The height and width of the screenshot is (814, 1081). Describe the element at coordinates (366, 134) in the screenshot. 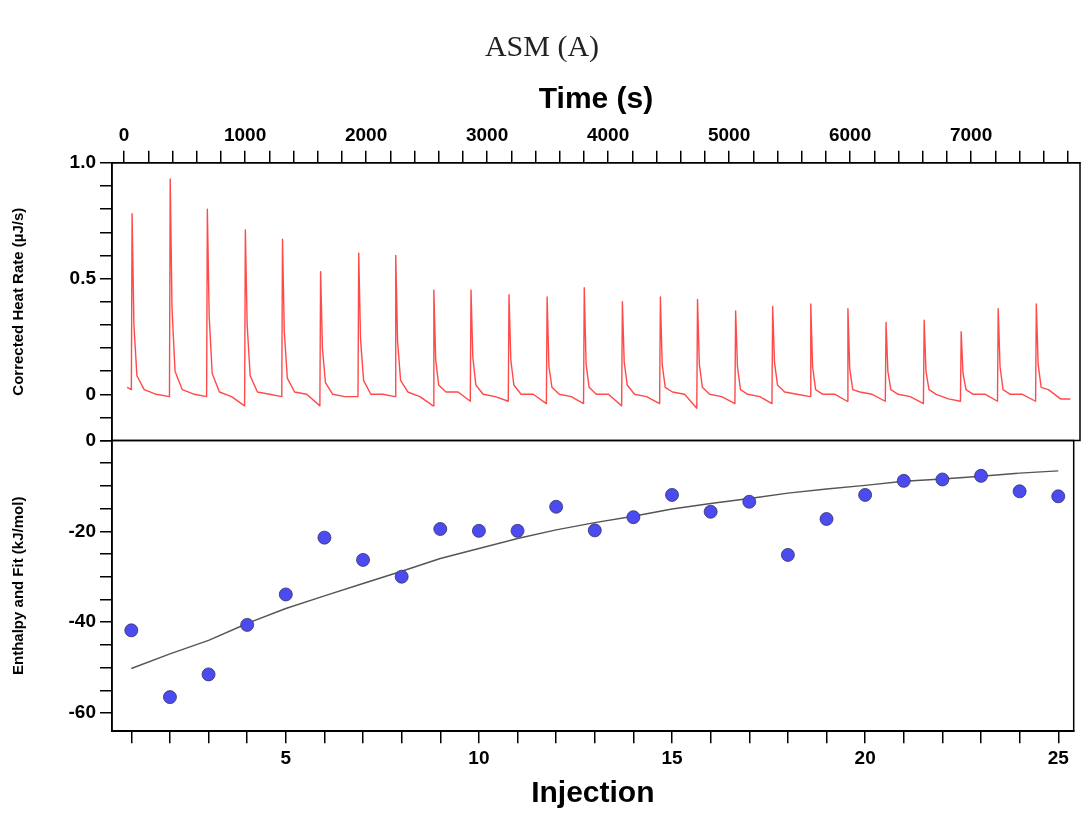

I see `x-tick-label: 2000` at that location.